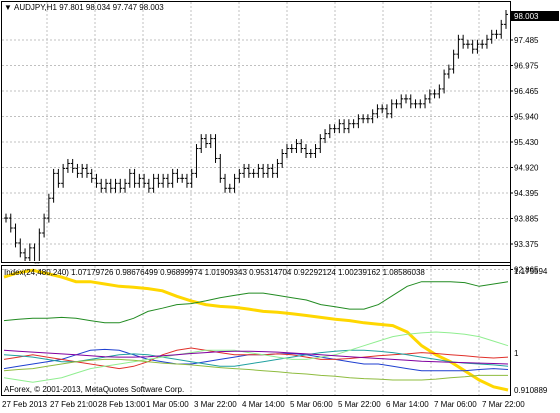 This screenshot has height=413, width=560. I want to click on indicator-scale-mid: 1, so click(516, 353).